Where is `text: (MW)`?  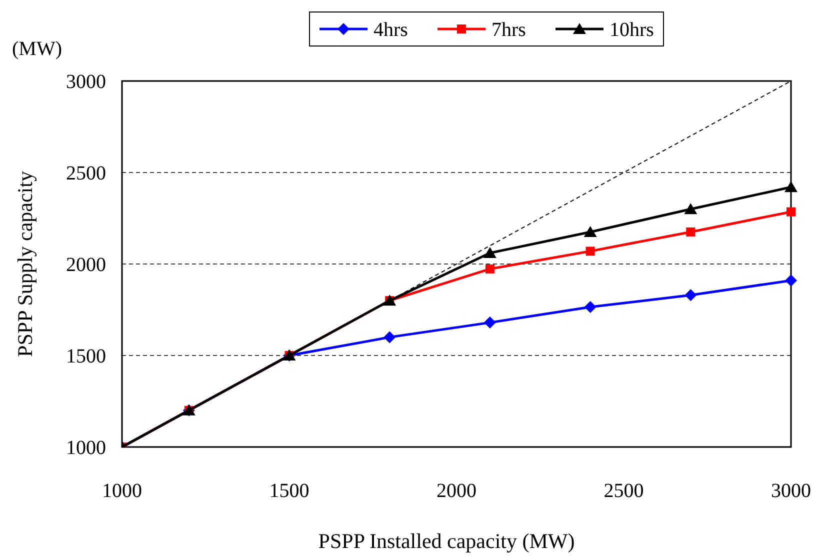 text: (MW) is located at coordinates (37, 49).